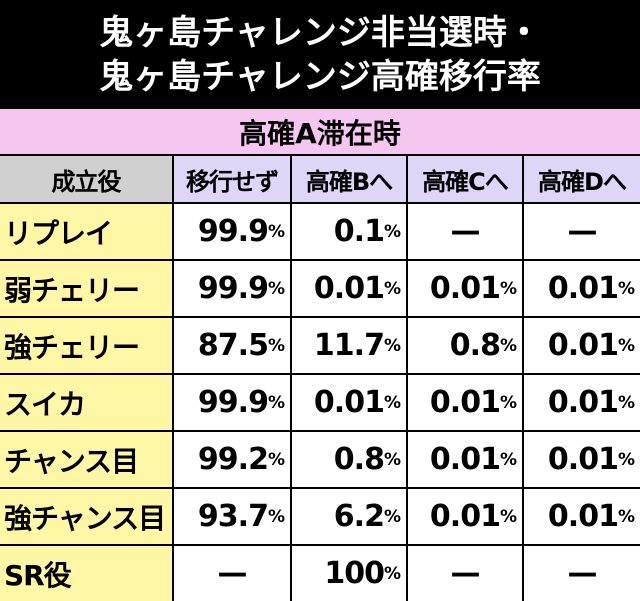 The image size is (640, 601). Describe the element at coordinates (86, 402) in the screenshot. I see `row-label: スイカ` at that location.